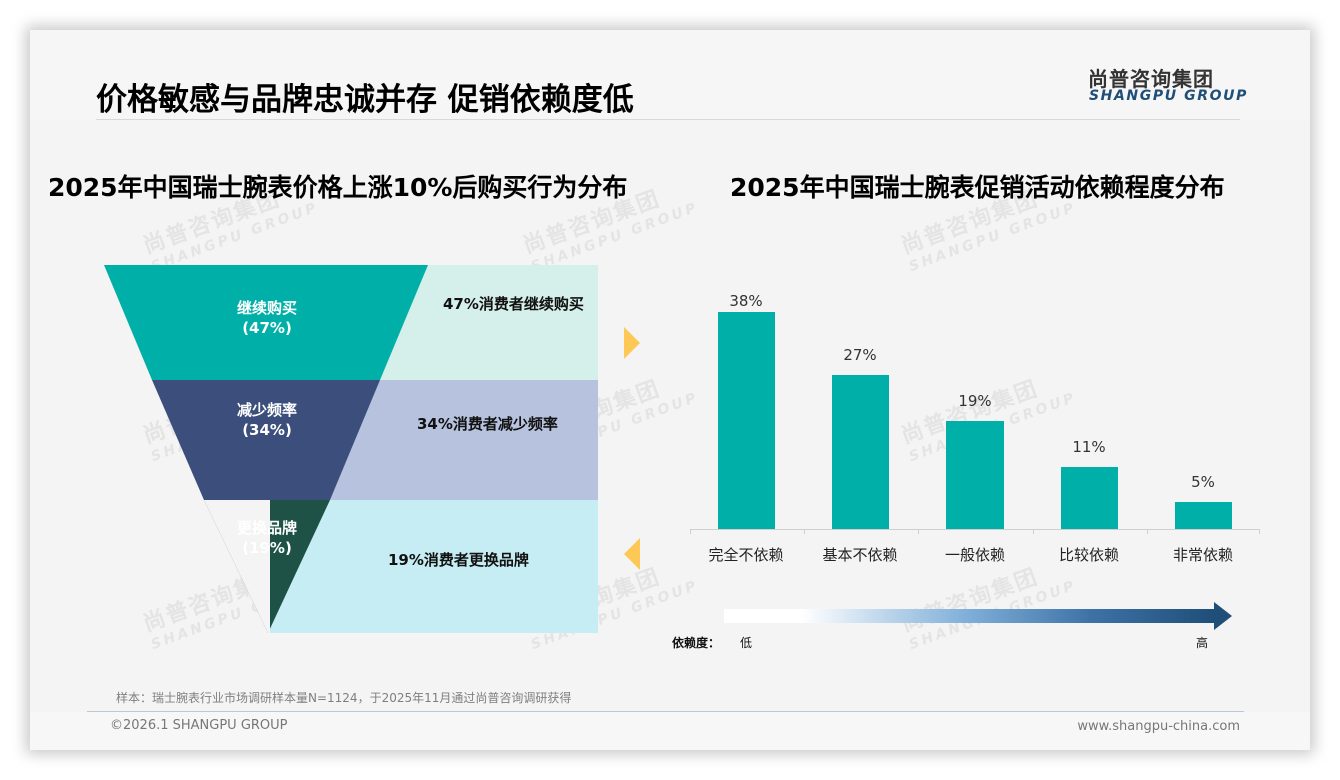 This screenshot has width=1340, height=780. Describe the element at coordinates (1202, 643) in the screenshot. I see `high-label: 高` at that location.